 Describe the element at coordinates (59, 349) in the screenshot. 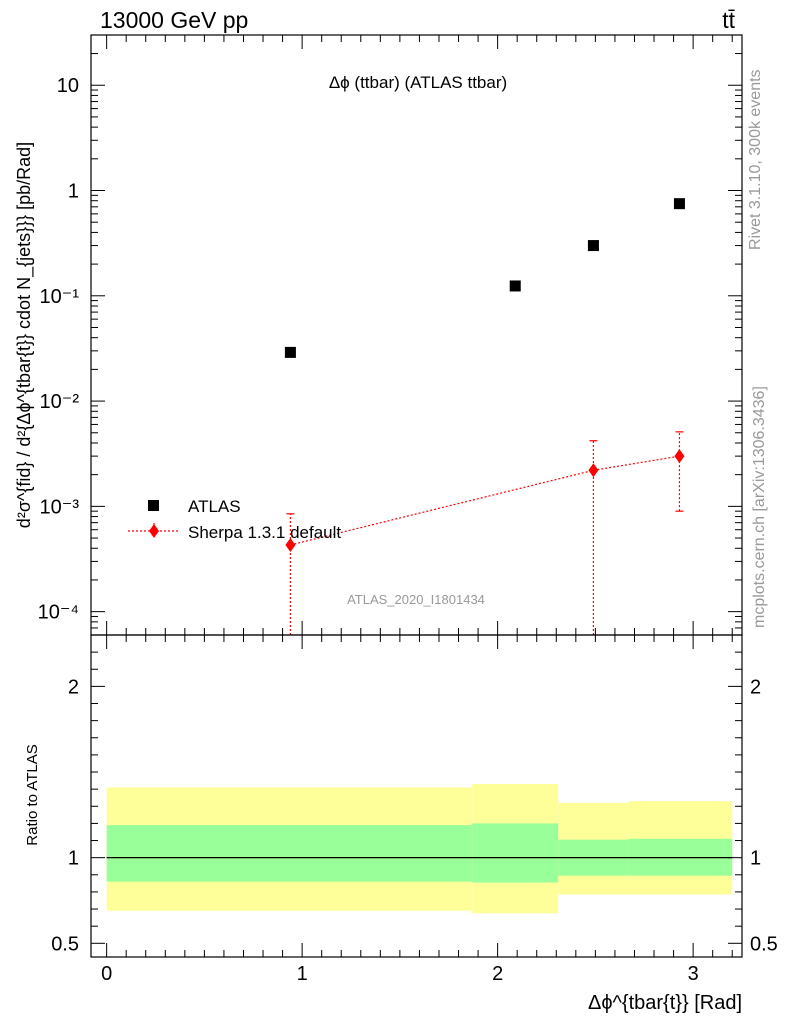

I see `main-panel-y-tick-labels: 10⁻⁴ 10⁻³ 10⁻² 10⁻¹ 1 10` at that location.